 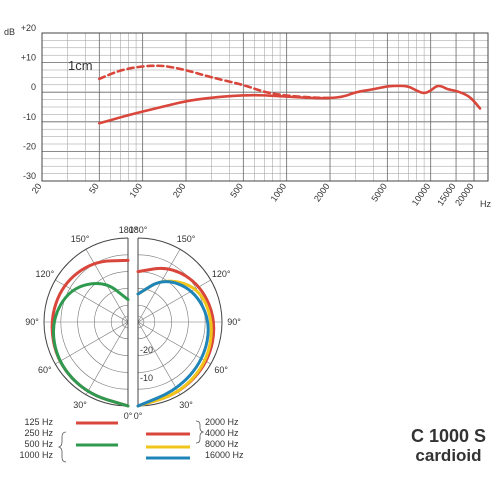 I want to click on product-title-block: C 1000 S cardioid, so click(x=448, y=446).